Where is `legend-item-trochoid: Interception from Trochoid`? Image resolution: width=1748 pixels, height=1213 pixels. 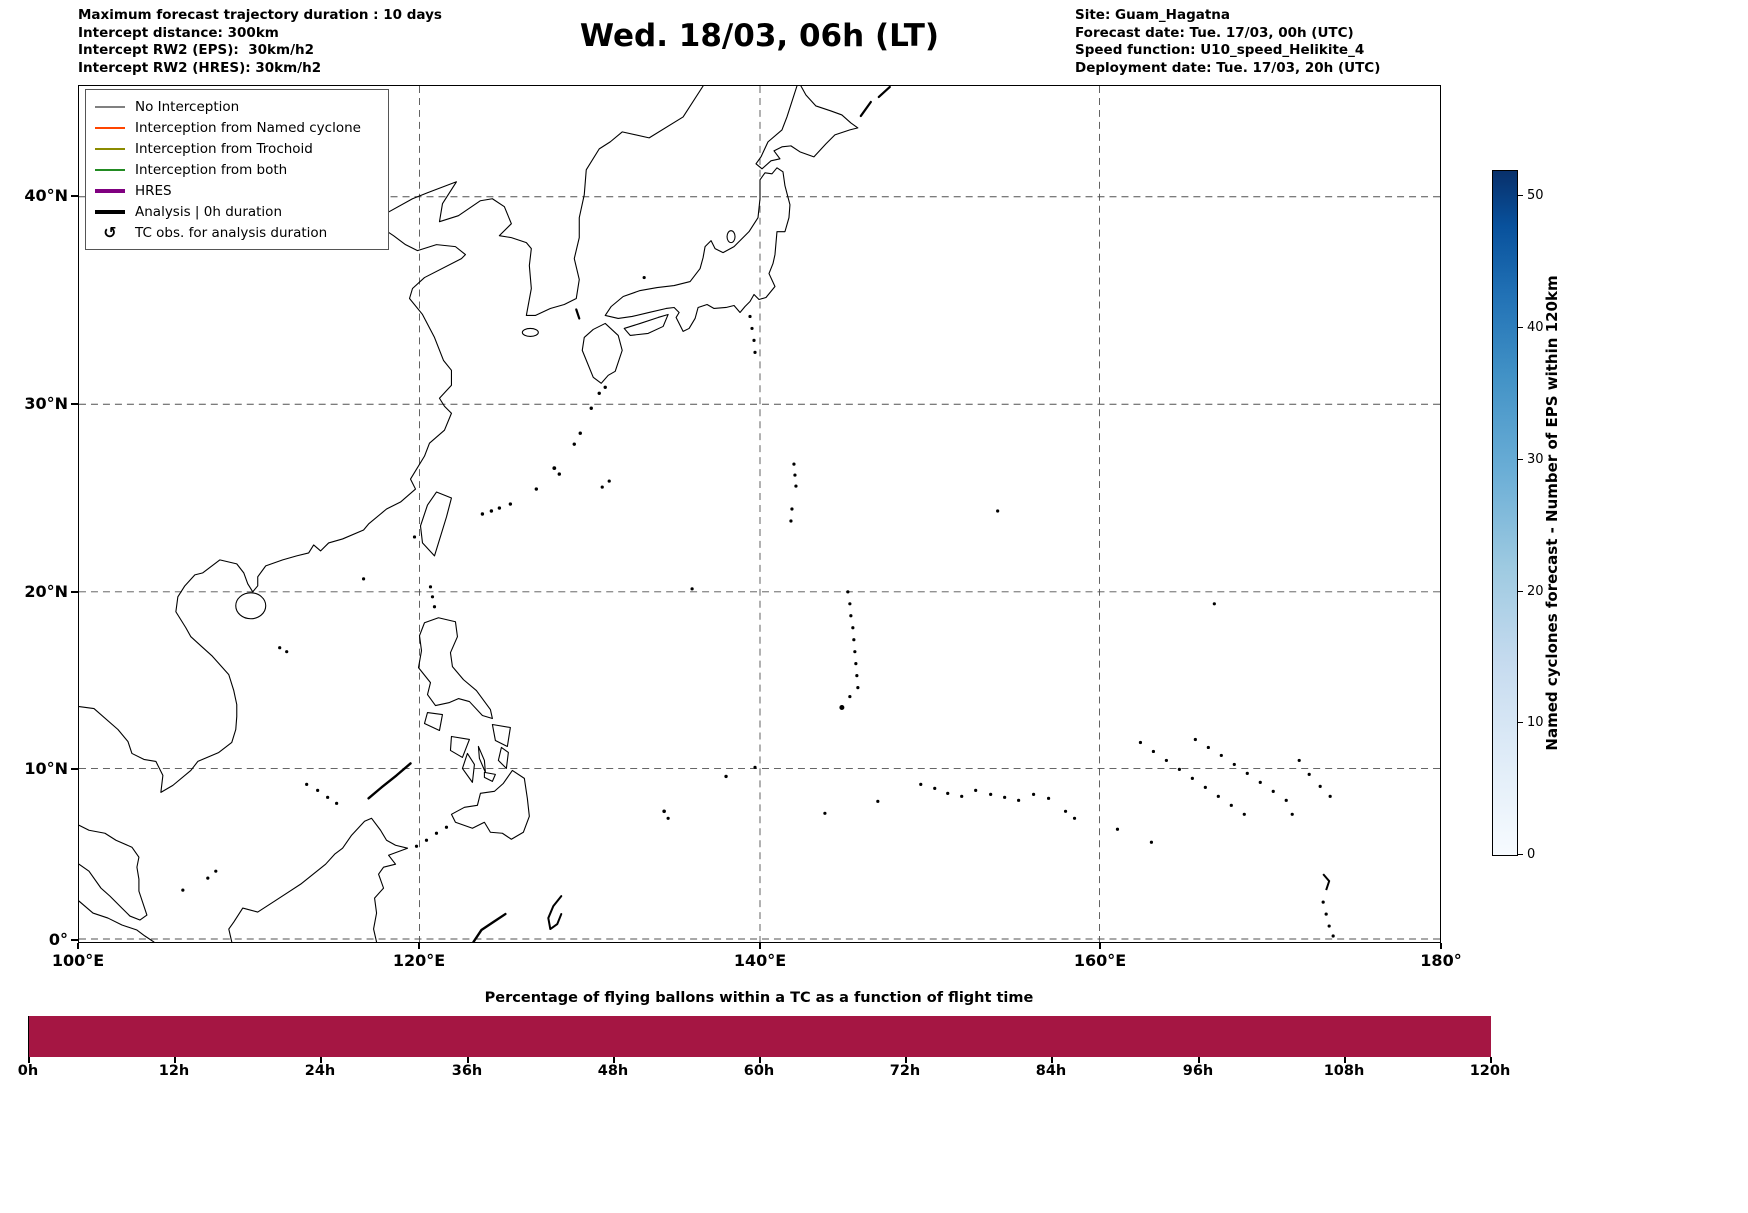 legend-item-trochoid: Interception from Trochoid is located at coordinates (237, 148).